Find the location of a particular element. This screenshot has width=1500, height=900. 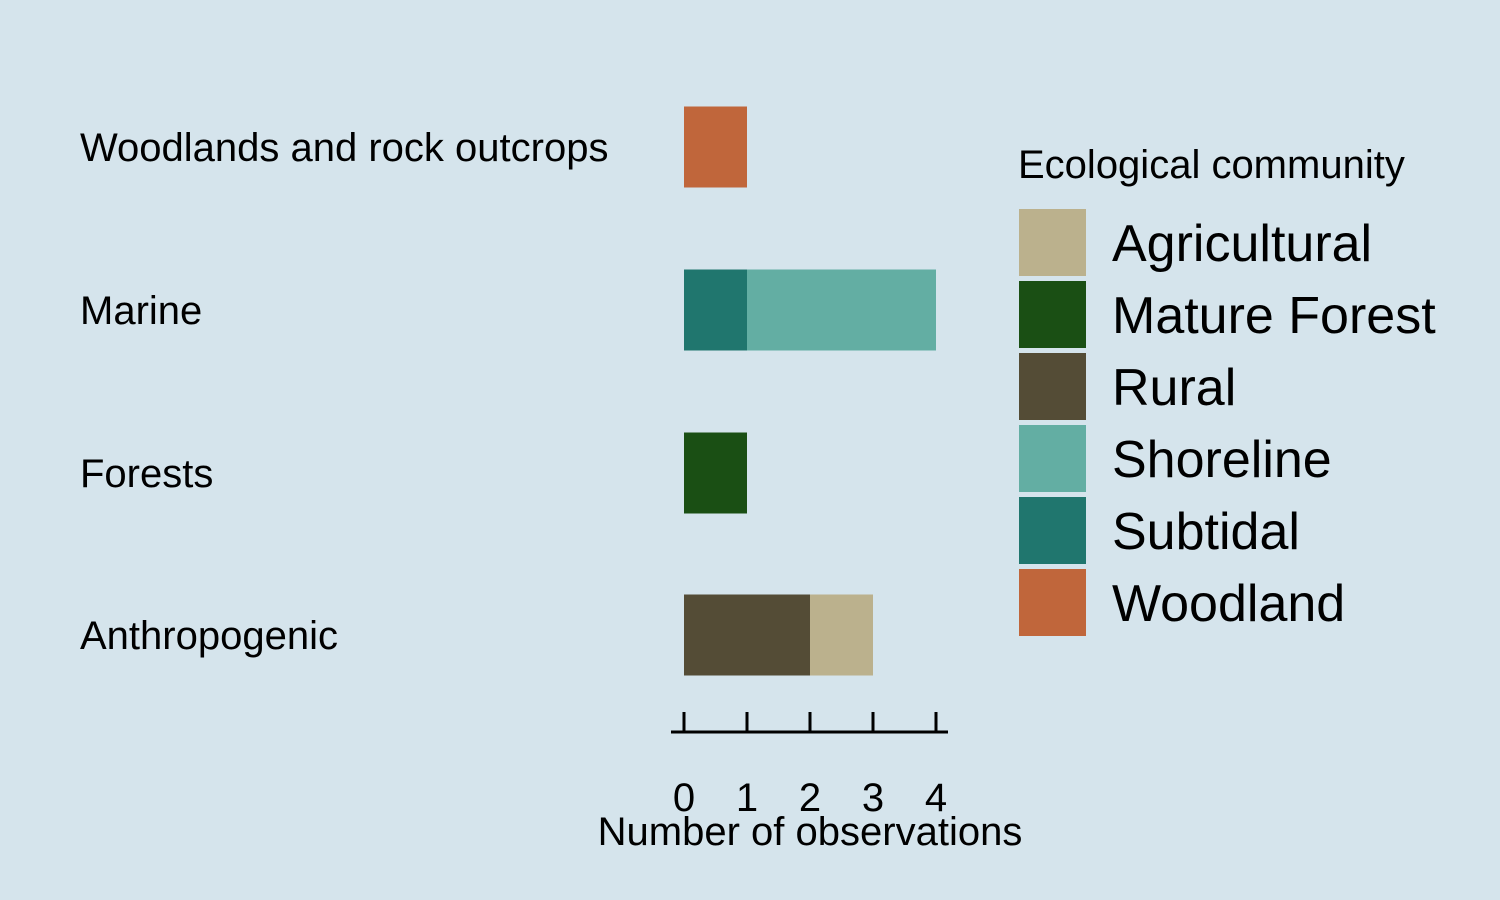

legend-swatch-mature-forest is located at coordinates (1052, 314).